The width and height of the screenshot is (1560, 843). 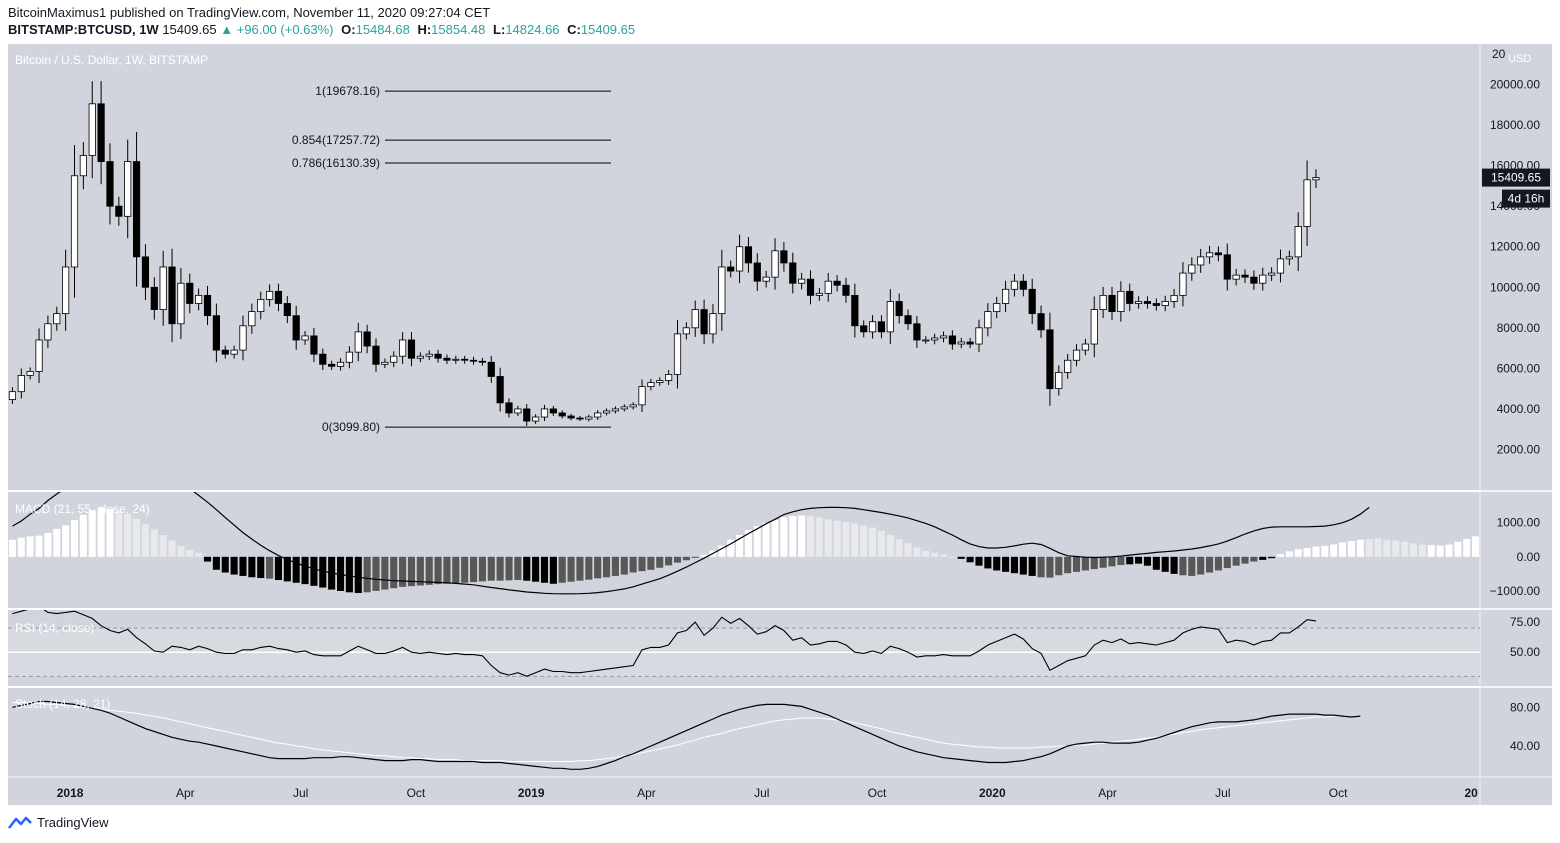 What do you see at coordinates (20, 822) in the screenshot?
I see `tradingview-icon` at bounding box center [20, 822].